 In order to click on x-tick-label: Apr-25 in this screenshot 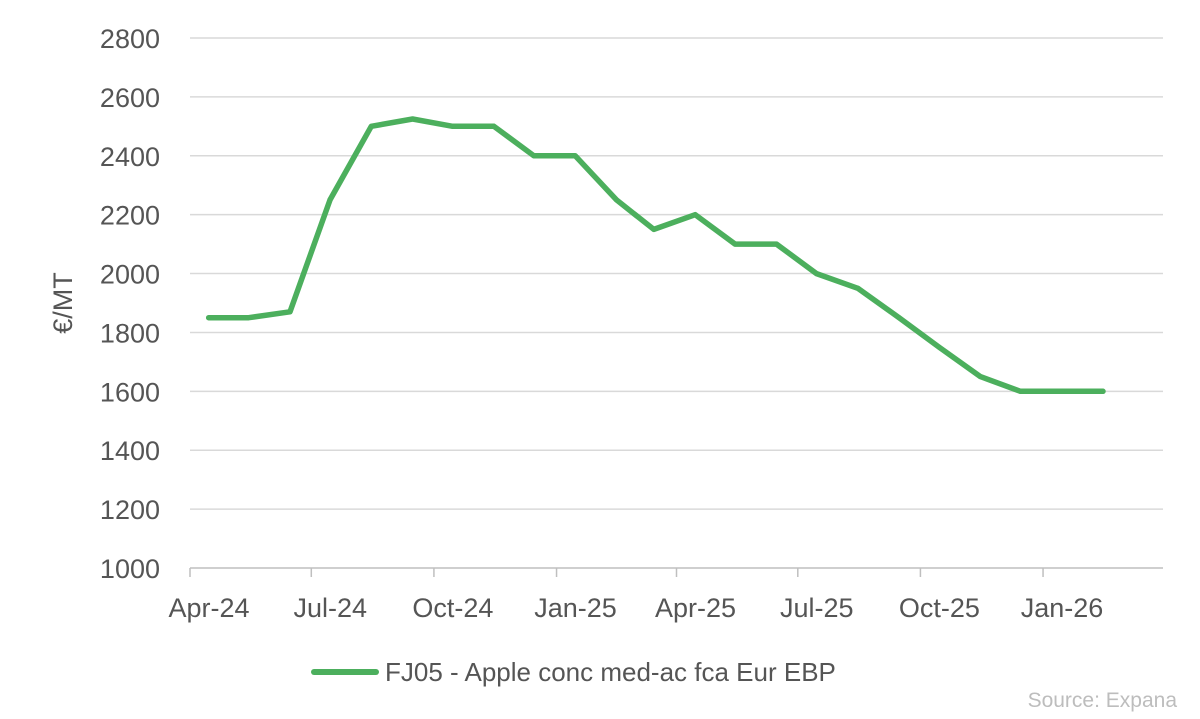, I will do `click(695, 608)`.